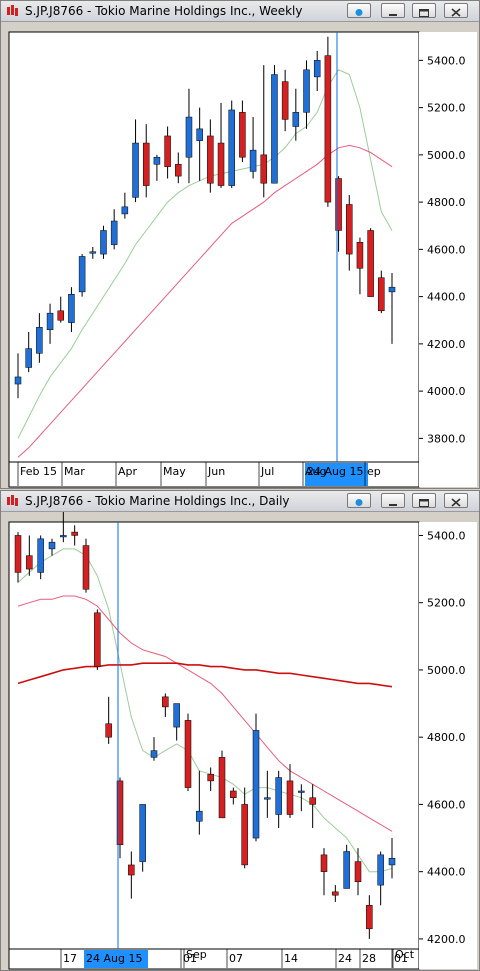  What do you see at coordinates (424, 13) in the screenshot?
I see `maximize-icon` at bounding box center [424, 13].